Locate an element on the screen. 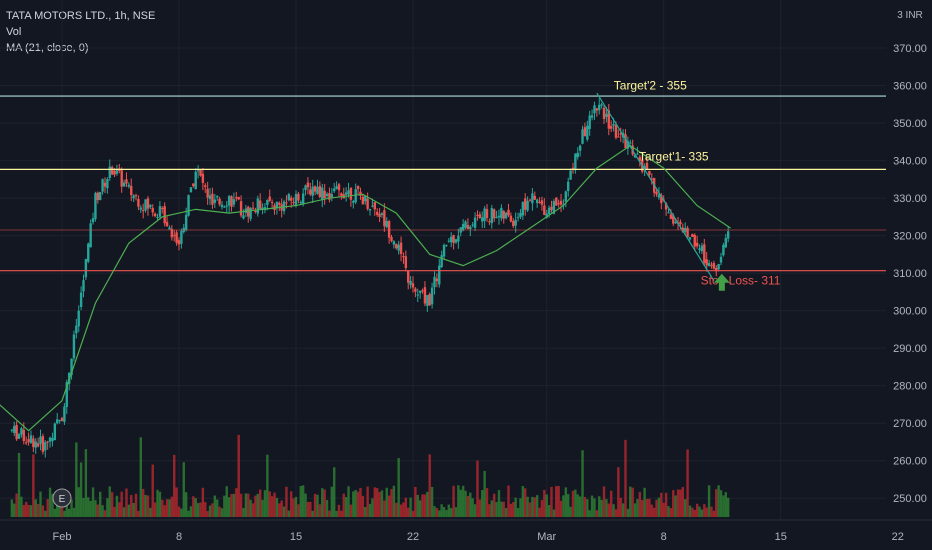  x-tick-label: 22 is located at coordinates (413, 537).